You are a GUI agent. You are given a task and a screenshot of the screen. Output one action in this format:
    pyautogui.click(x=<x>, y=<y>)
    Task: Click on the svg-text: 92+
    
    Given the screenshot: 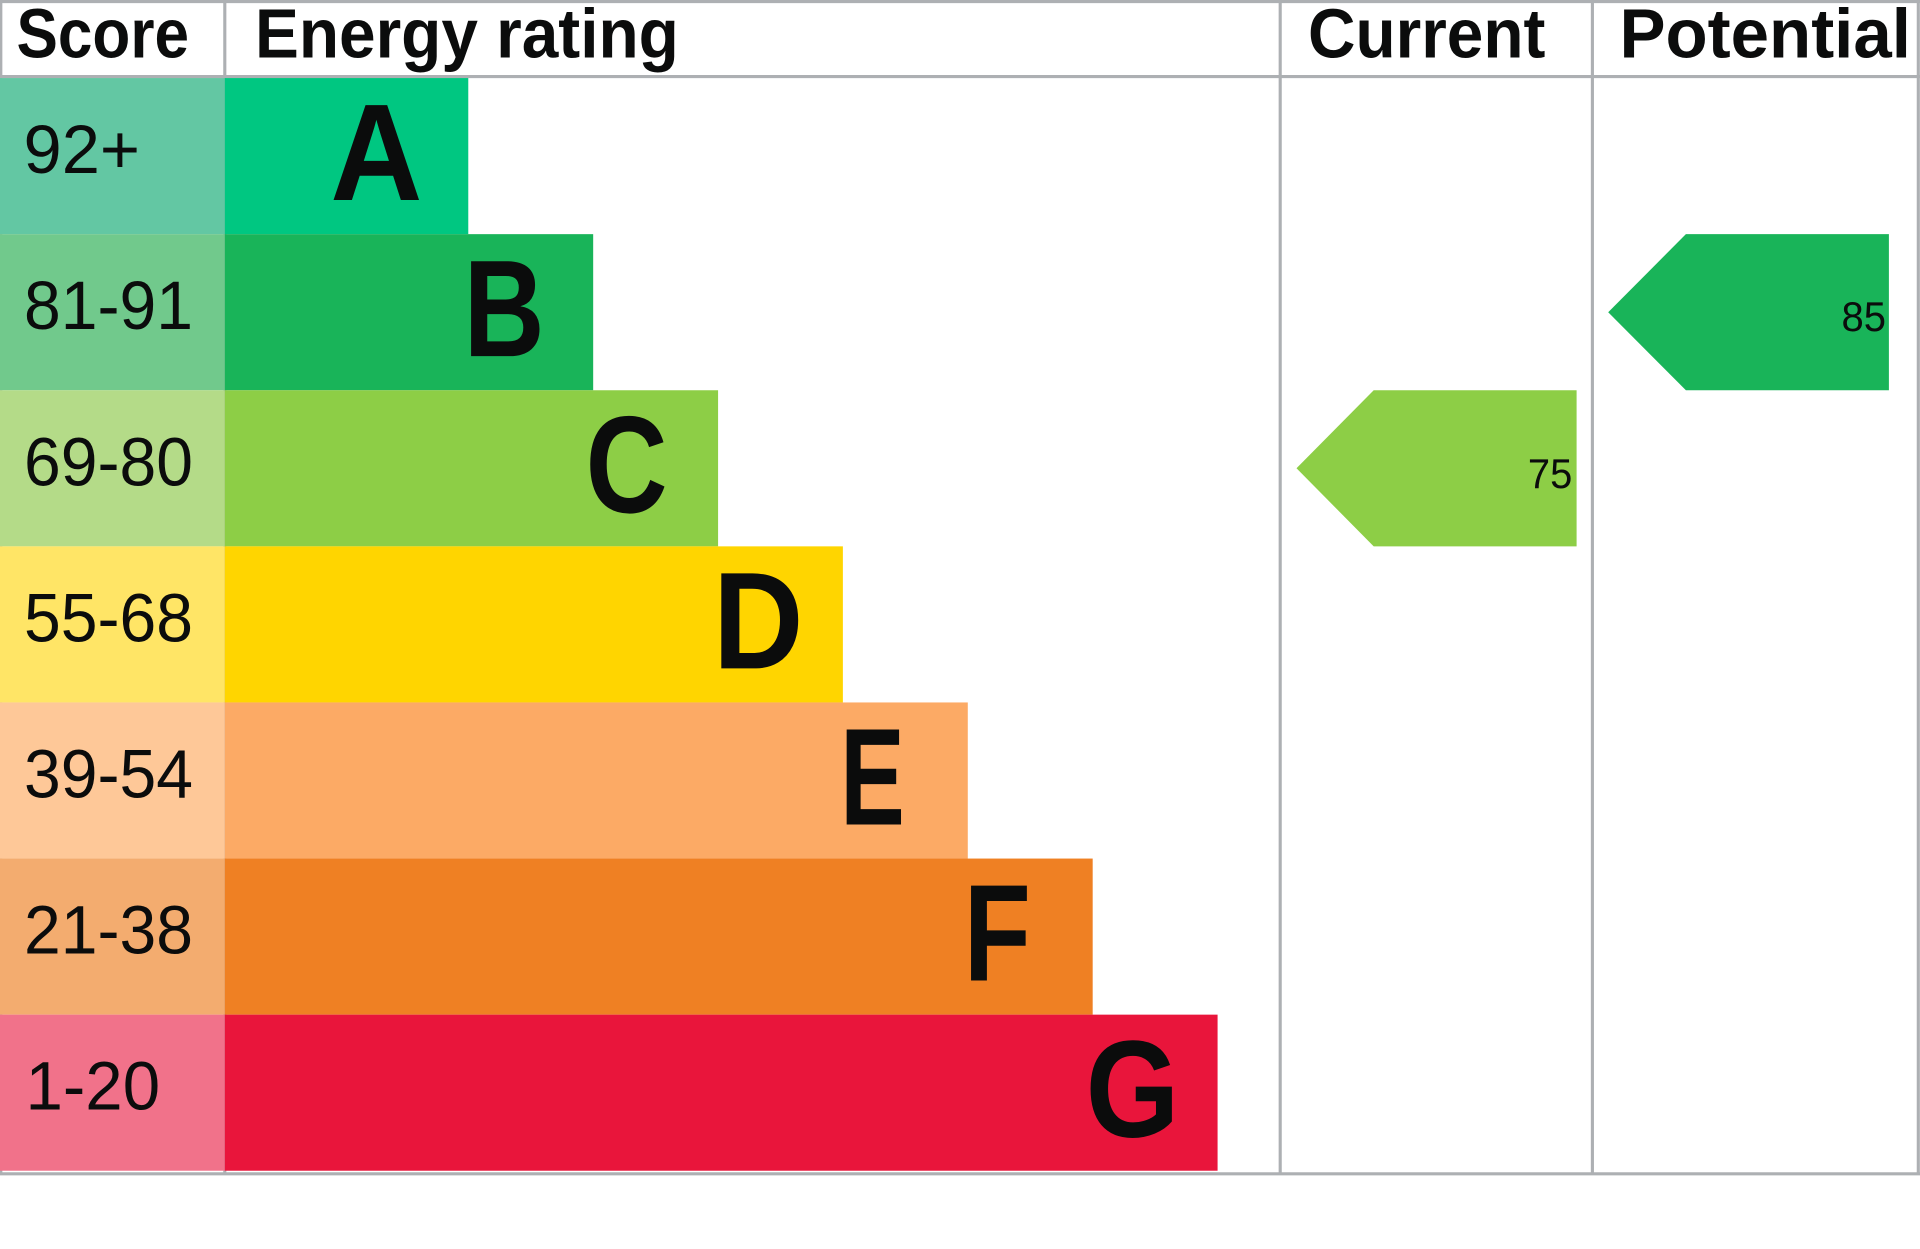 What is the action you would take?
    pyautogui.click(x=82, y=149)
    